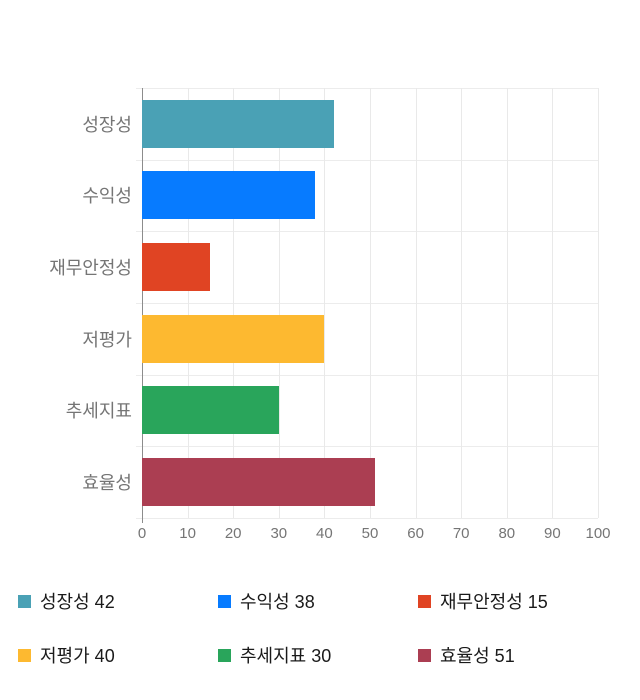  What do you see at coordinates (370, 533) in the screenshot?
I see `x-tick-label: 50` at bounding box center [370, 533].